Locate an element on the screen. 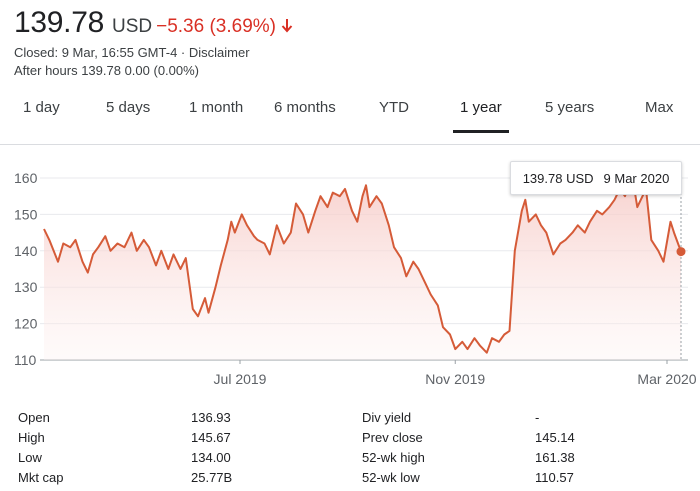 The width and height of the screenshot is (700, 491). stat-label-52wk-low: 52-wk low is located at coordinates (391, 477).